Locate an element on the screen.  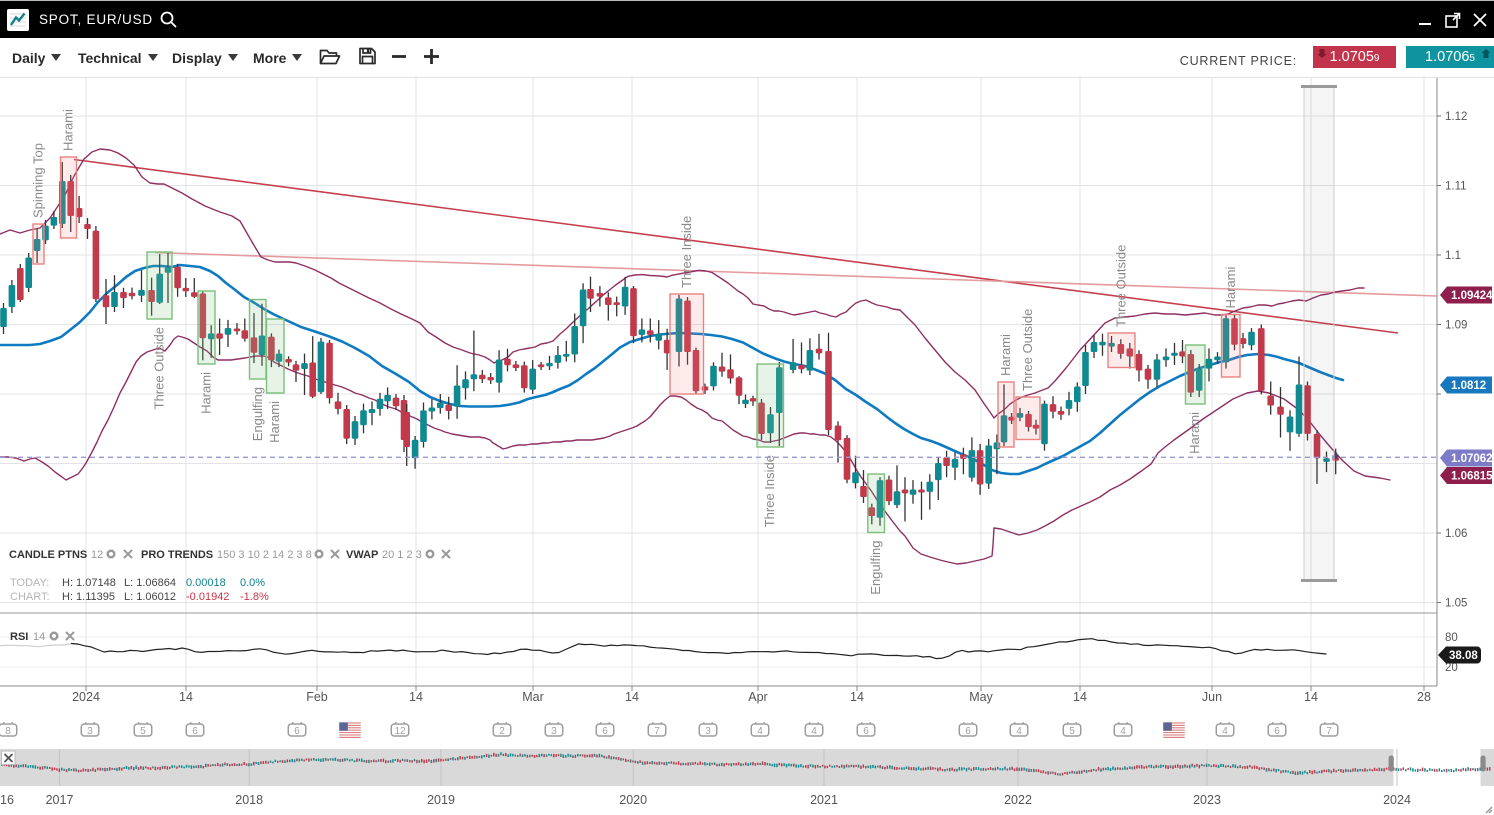
svg-text: PRO TRENDS is located at coordinates (177, 555).